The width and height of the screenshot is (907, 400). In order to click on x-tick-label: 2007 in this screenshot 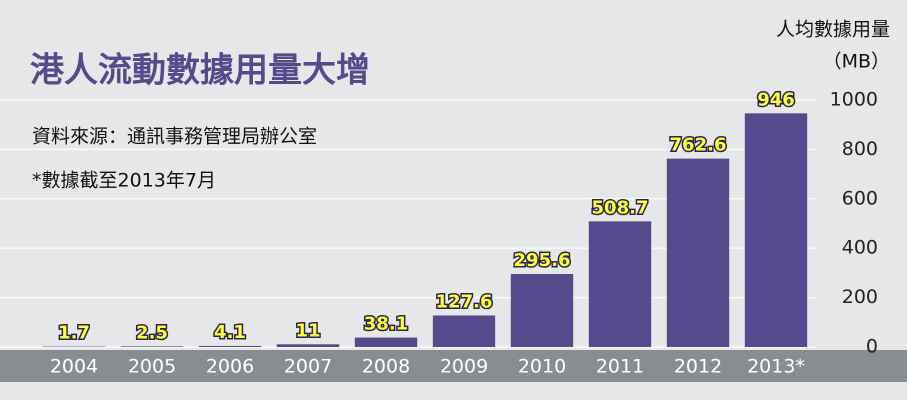, I will do `click(308, 367)`.